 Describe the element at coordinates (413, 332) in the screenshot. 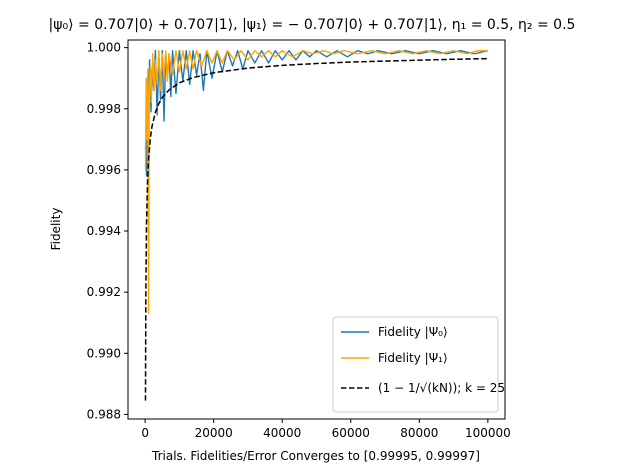

I see `legend-label-0: Fidelity |Ψ₀⟩` at that location.